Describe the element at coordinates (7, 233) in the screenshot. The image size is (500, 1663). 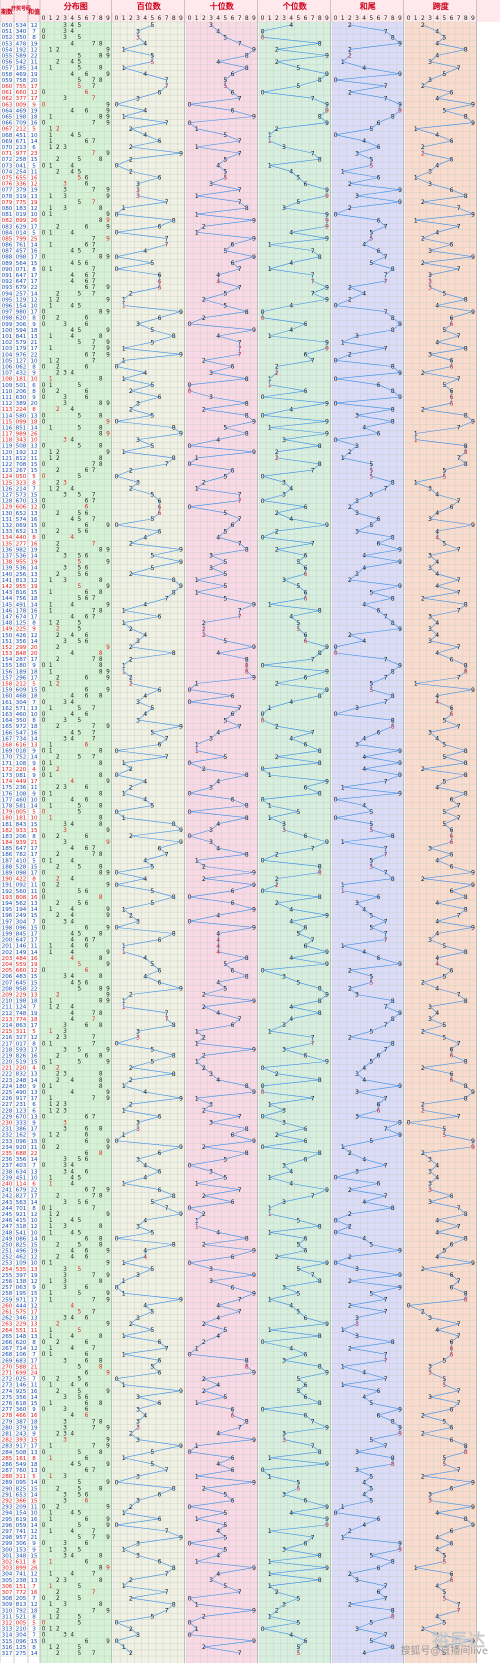
I see `period-cell: 084` at that location.